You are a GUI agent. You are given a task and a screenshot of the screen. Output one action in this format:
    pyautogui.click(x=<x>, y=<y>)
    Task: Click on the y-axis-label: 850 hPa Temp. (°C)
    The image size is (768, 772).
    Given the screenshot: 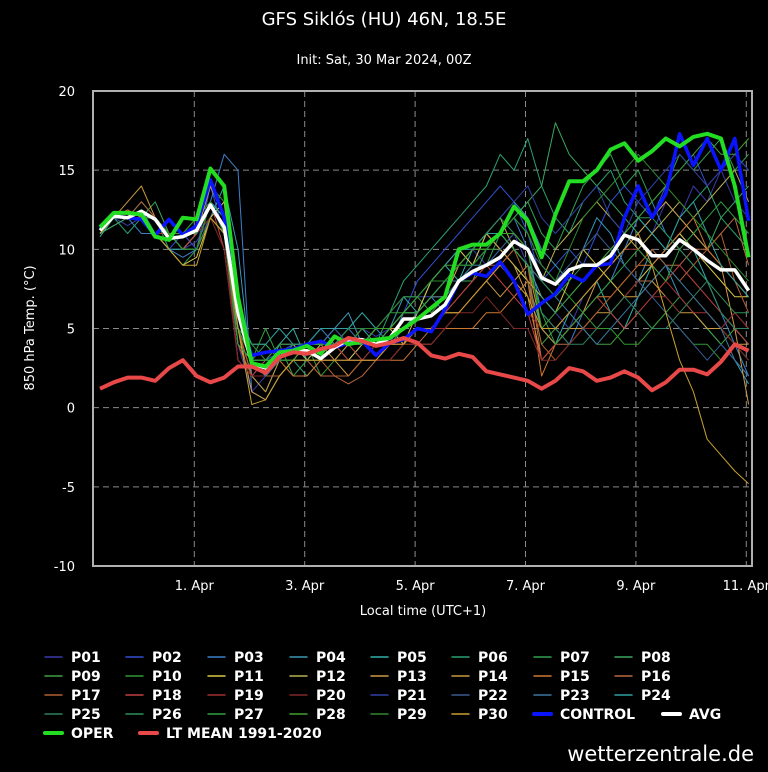 What is the action you would take?
    pyautogui.click(x=30, y=327)
    